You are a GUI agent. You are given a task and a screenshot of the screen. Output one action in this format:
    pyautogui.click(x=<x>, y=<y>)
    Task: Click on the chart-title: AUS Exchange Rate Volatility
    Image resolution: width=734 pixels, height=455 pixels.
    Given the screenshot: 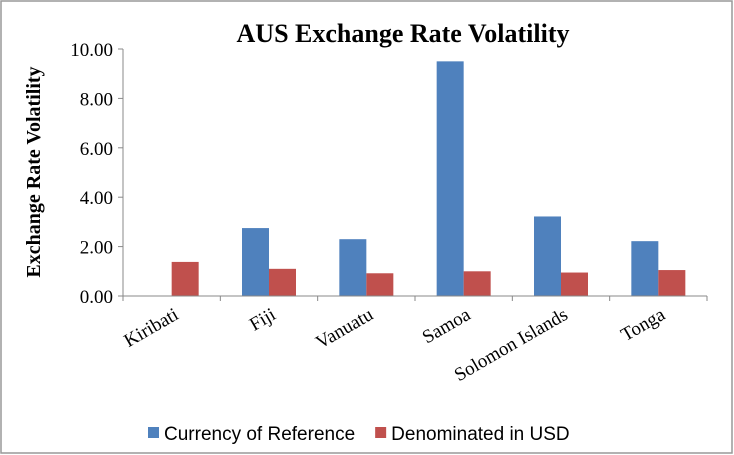 What is the action you would take?
    pyautogui.click(x=403, y=33)
    